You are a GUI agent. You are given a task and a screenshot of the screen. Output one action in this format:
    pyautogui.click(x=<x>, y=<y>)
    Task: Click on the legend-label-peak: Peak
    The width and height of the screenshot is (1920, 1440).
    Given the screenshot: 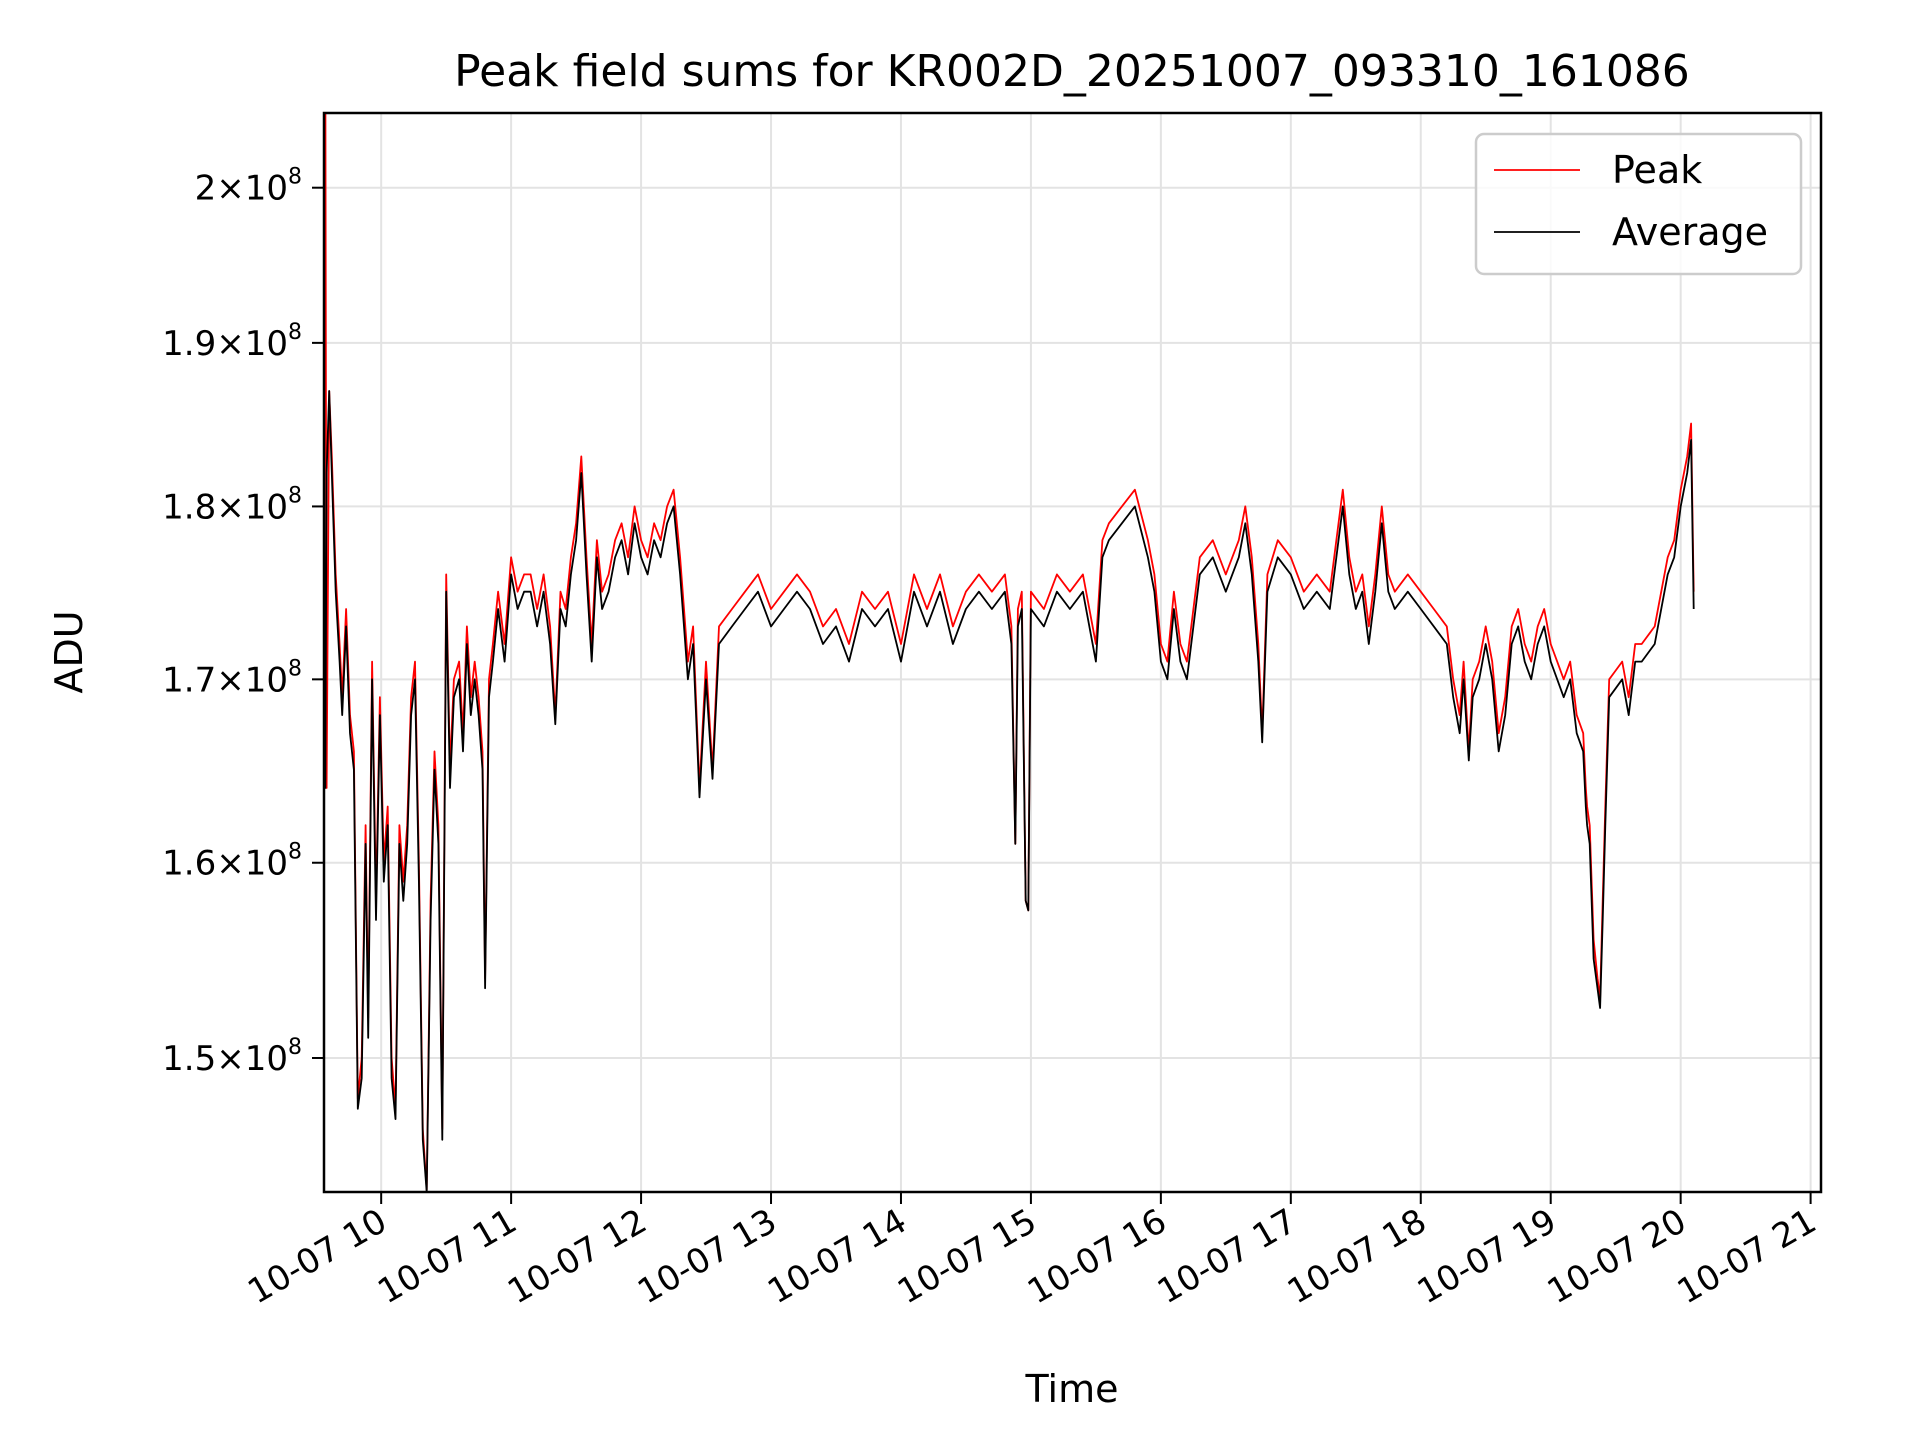 What is the action you would take?
    pyautogui.click(x=1657, y=170)
    